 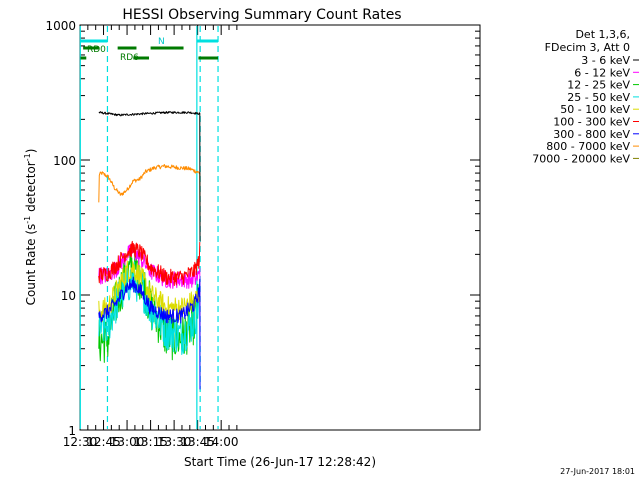 I want to click on y-axis-label-sup2: -1, so click(x=27, y=157).